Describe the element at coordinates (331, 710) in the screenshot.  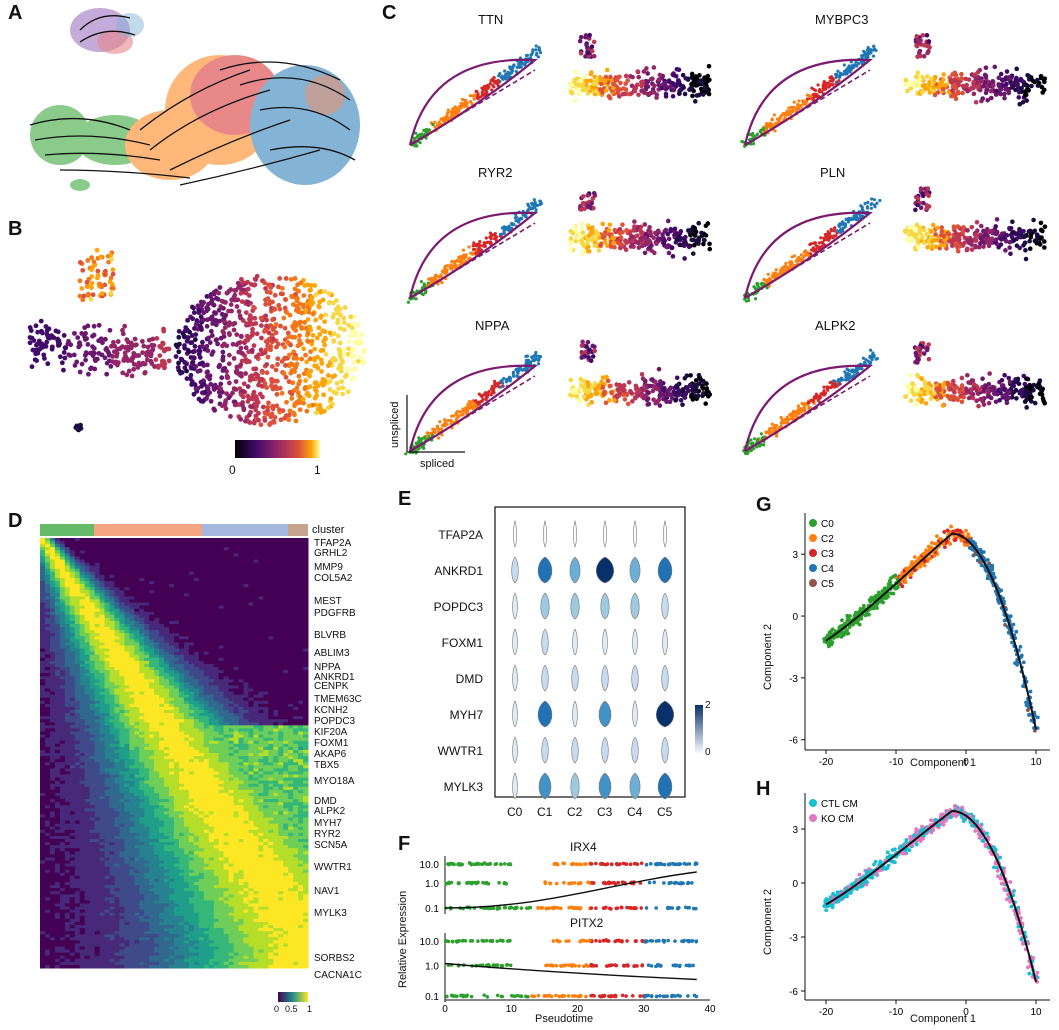
I see `heatmap-gene-label: KCNH2` at that location.